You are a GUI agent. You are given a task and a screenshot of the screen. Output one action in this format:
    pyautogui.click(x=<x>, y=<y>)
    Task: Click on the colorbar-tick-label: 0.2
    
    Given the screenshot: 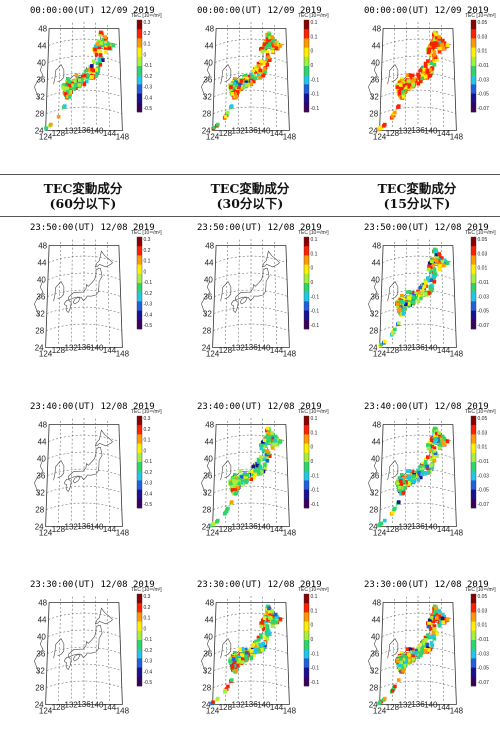 What is the action you would take?
    pyautogui.click(x=147, y=34)
    